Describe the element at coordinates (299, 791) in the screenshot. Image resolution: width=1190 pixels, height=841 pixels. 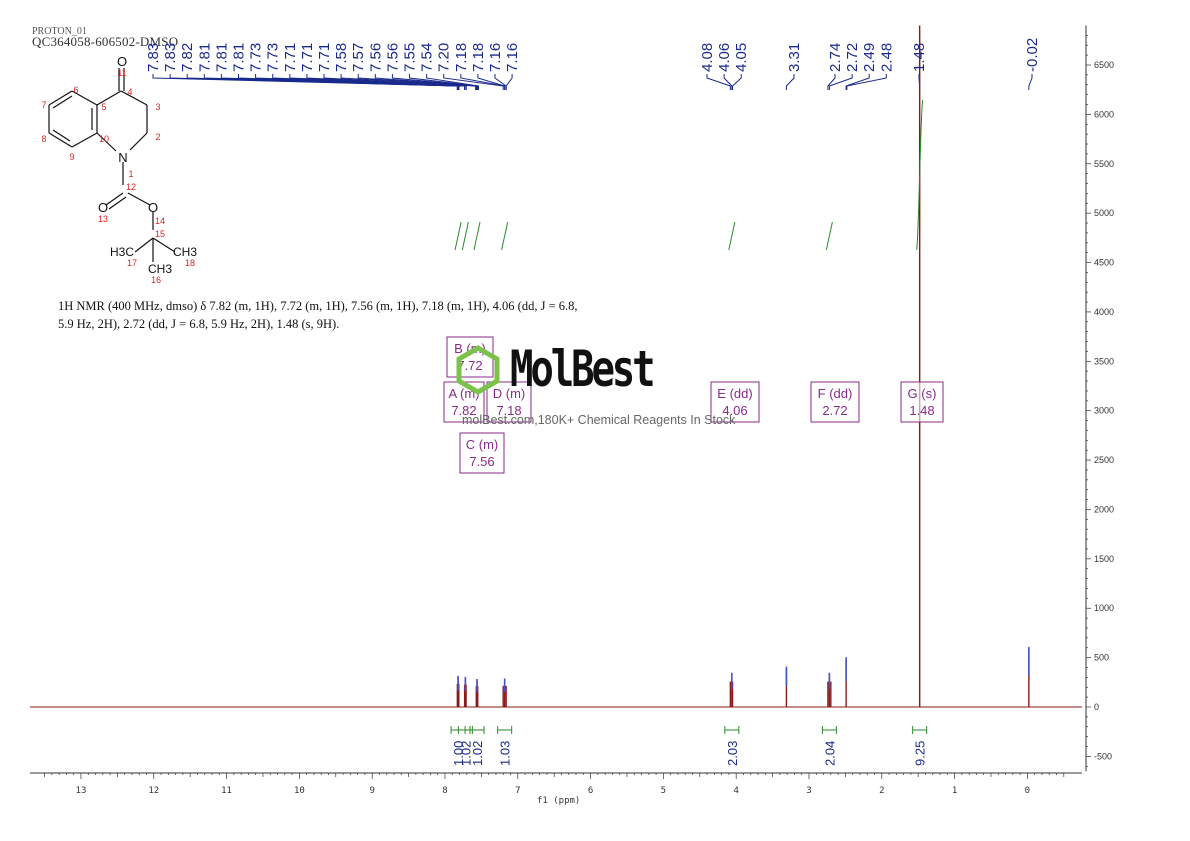
I see `x-tick-label: 10` at that location.